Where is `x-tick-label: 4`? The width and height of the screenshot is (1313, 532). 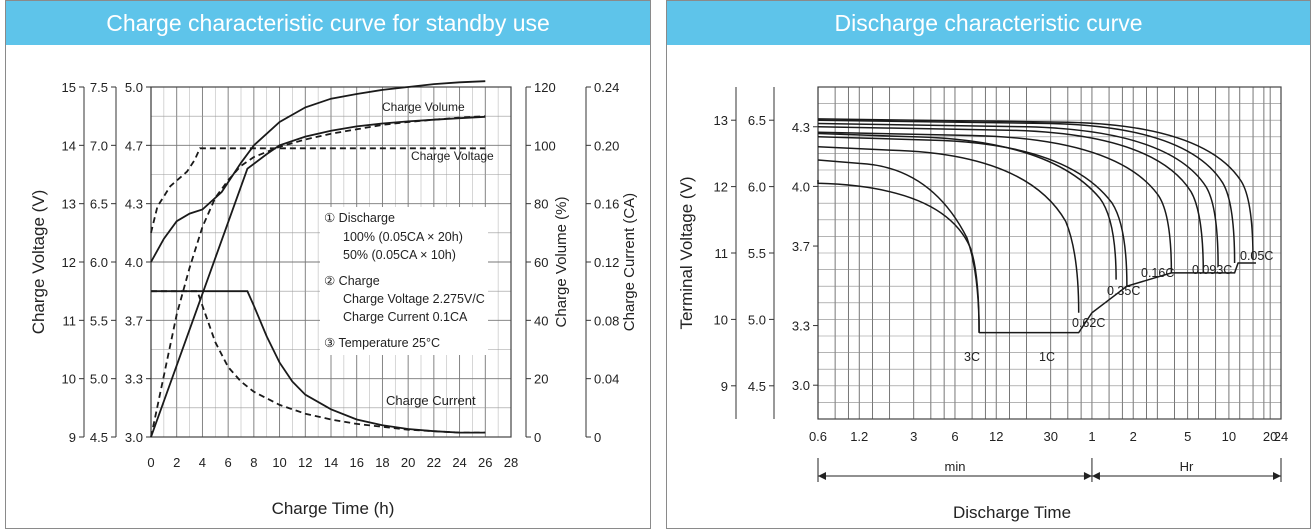 x-tick-label: 4 is located at coordinates (202, 462).